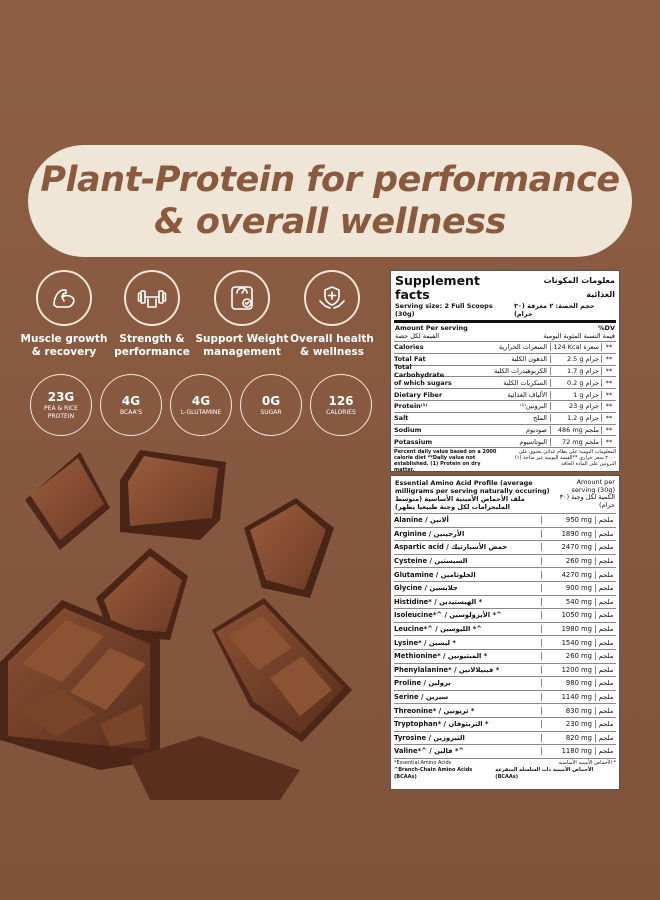 This screenshot has width=660, height=900. Describe the element at coordinates (575, 406) in the screenshot. I see `nutrient-value: 23 g جرام` at that location.